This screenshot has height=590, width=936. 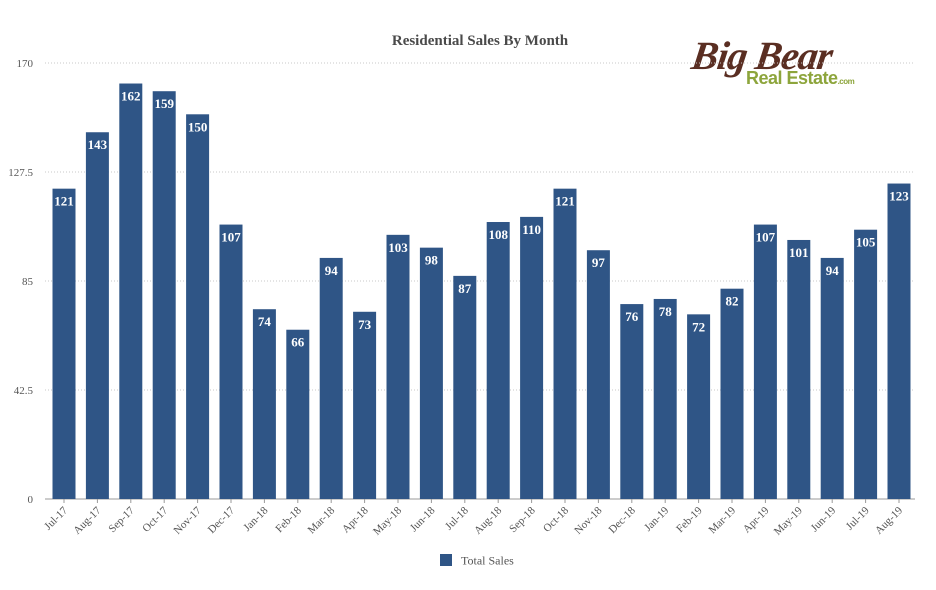 What do you see at coordinates (164, 103) in the screenshot?
I see `bar-value-label: 159` at bounding box center [164, 103].